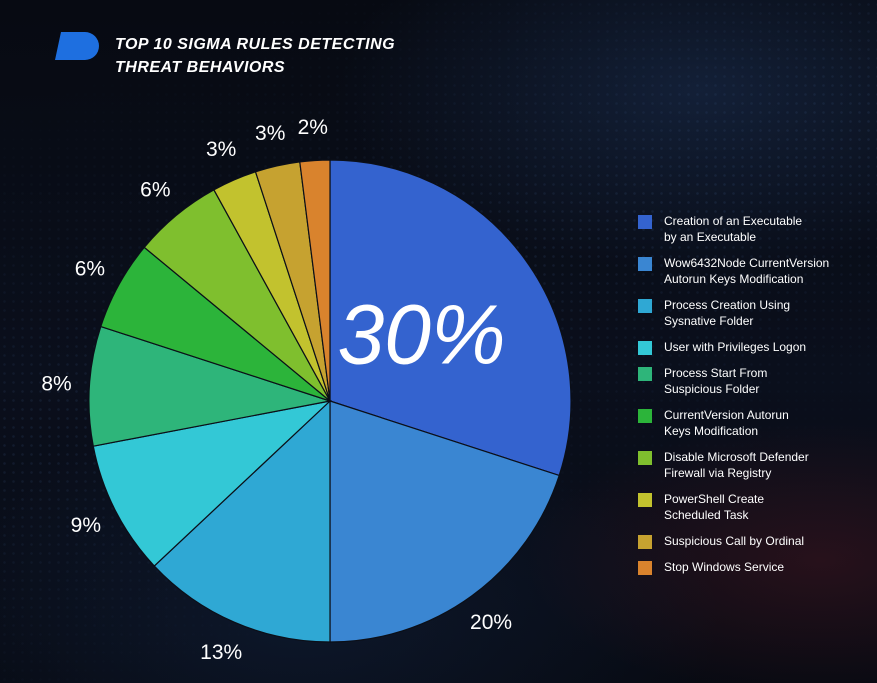  I want to click on data-label-process-start-from-suspicious-folder: 8%, so click(56, 383).